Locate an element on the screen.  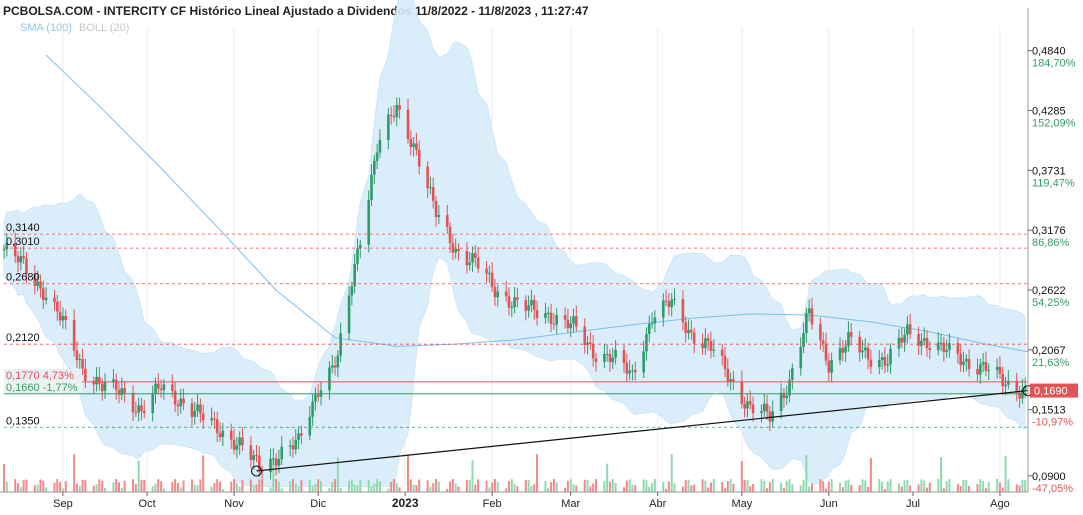
legend-boll: BOLL (20) is located at coordinates (104, 28).